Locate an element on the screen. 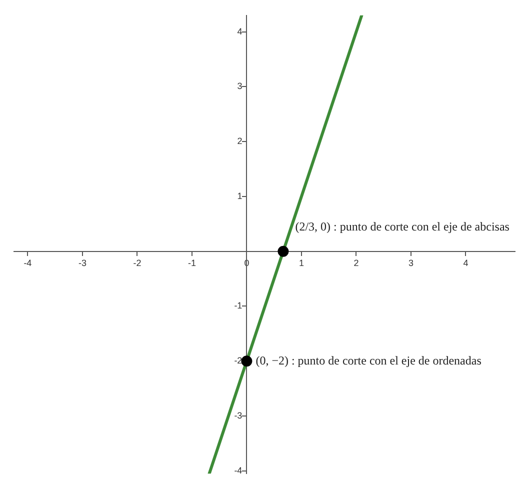 The width and height of the screenshot is (529, 489). x-tick-label: -1 is located at coordinates (192, 263).